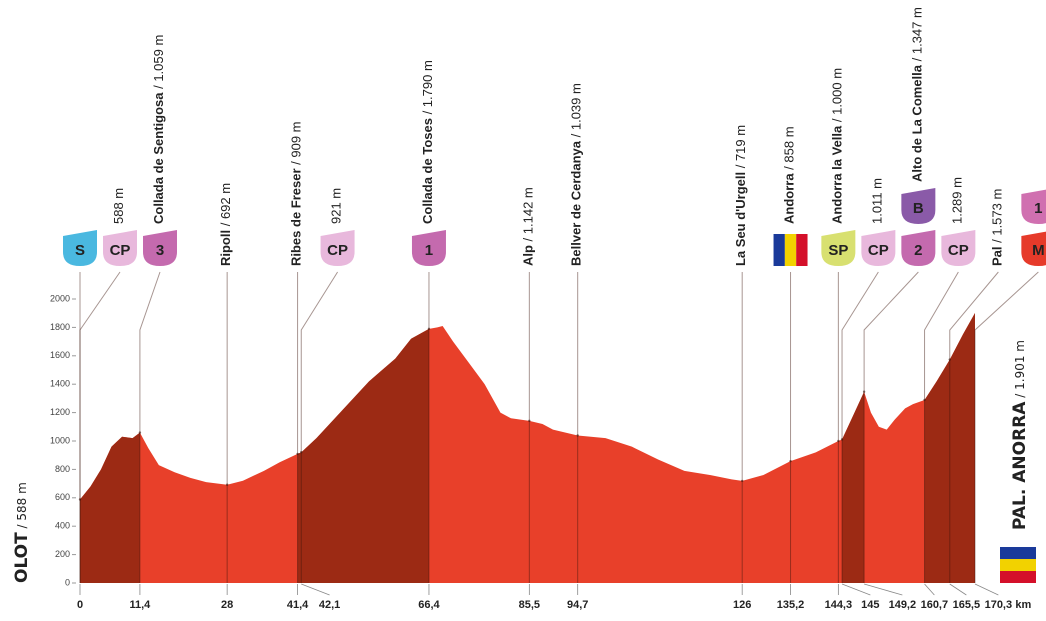  Describe the element at coordinates (935, 605) in the screenshot. I see `x-tick-label: 160,7` at that location.